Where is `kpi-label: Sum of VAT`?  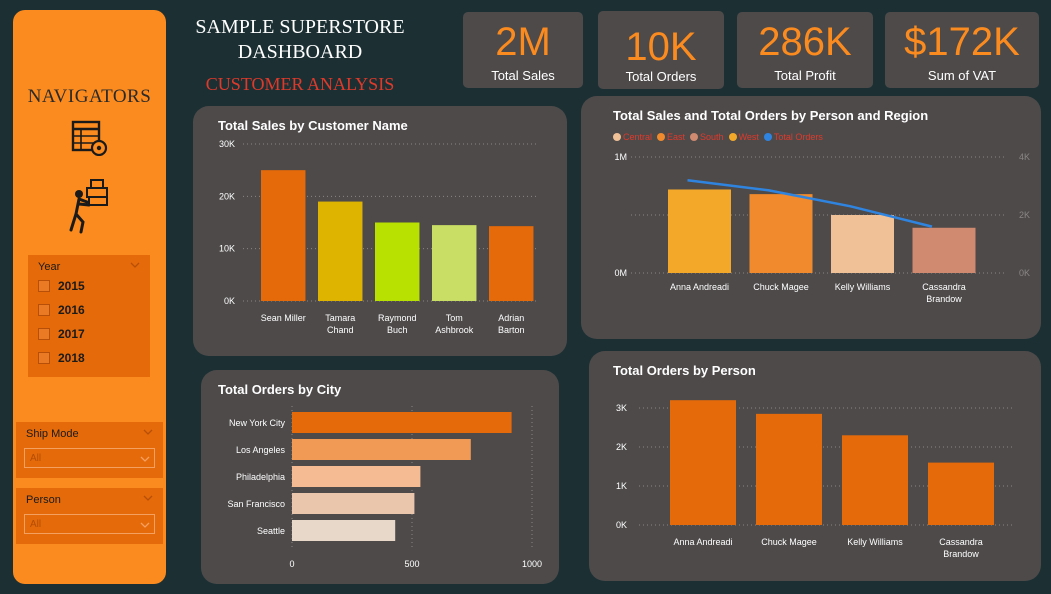 kpi-label: Sum of VAT is located at coordinates (962, 75).